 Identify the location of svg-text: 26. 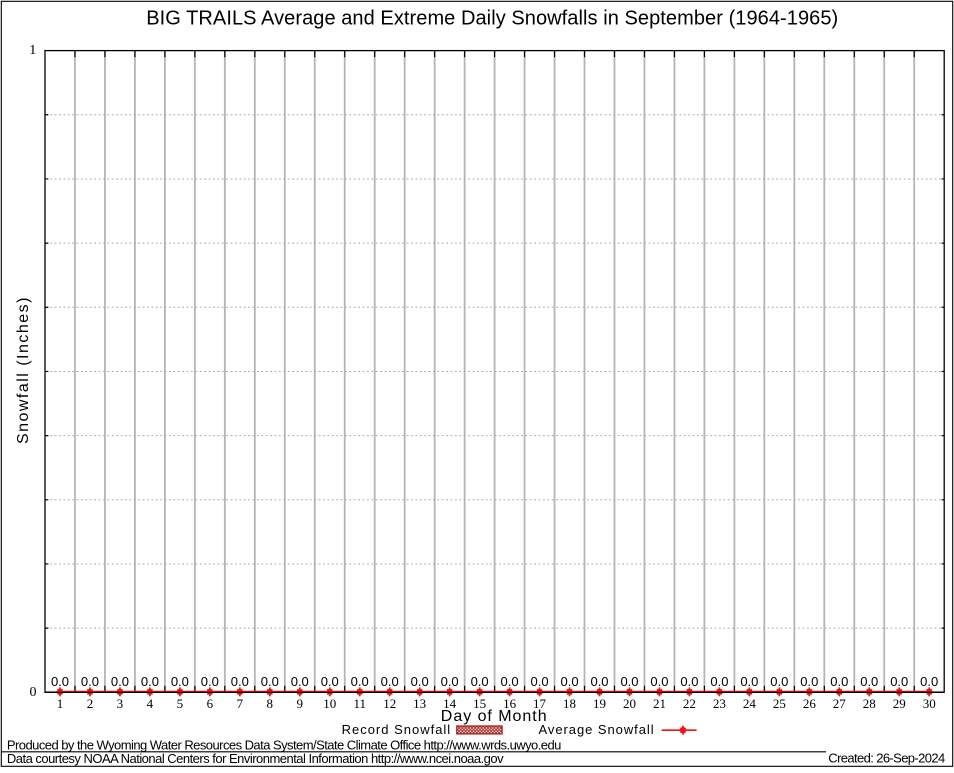
(810, 703).